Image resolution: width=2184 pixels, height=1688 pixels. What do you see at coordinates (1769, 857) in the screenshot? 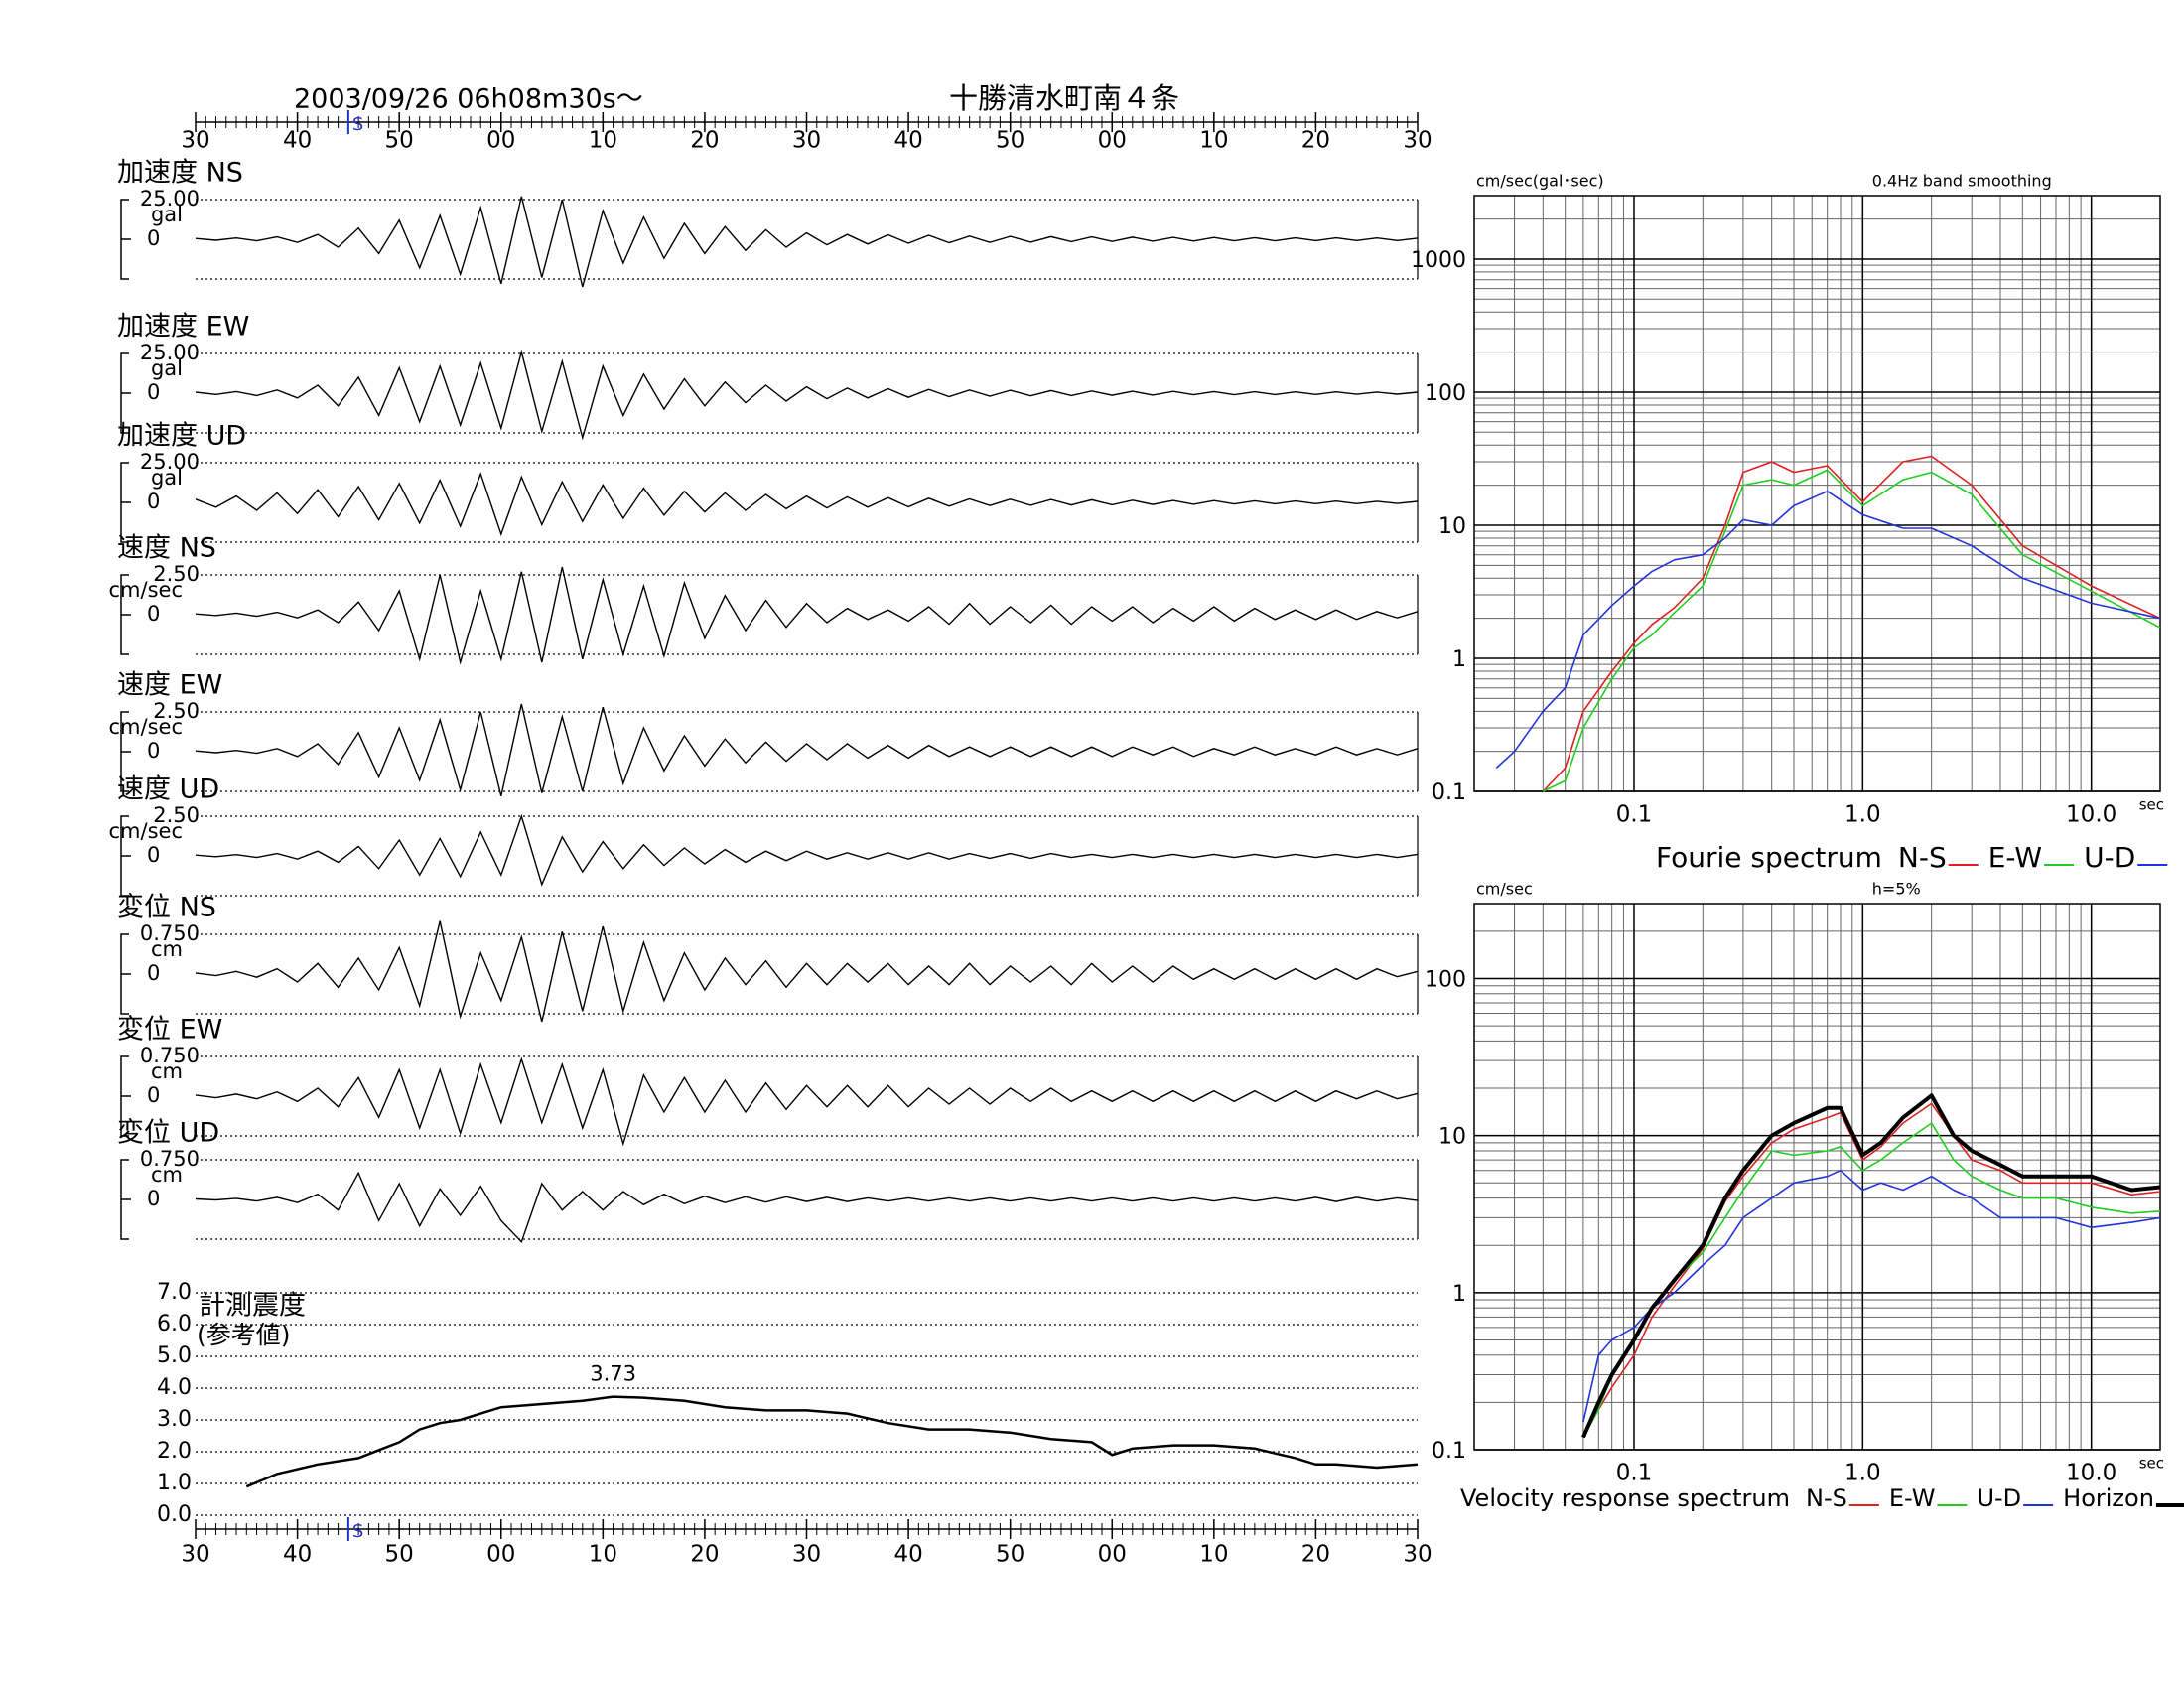
I see `legend-title: Fourie spectrum` at bounding box center [1769, 857].